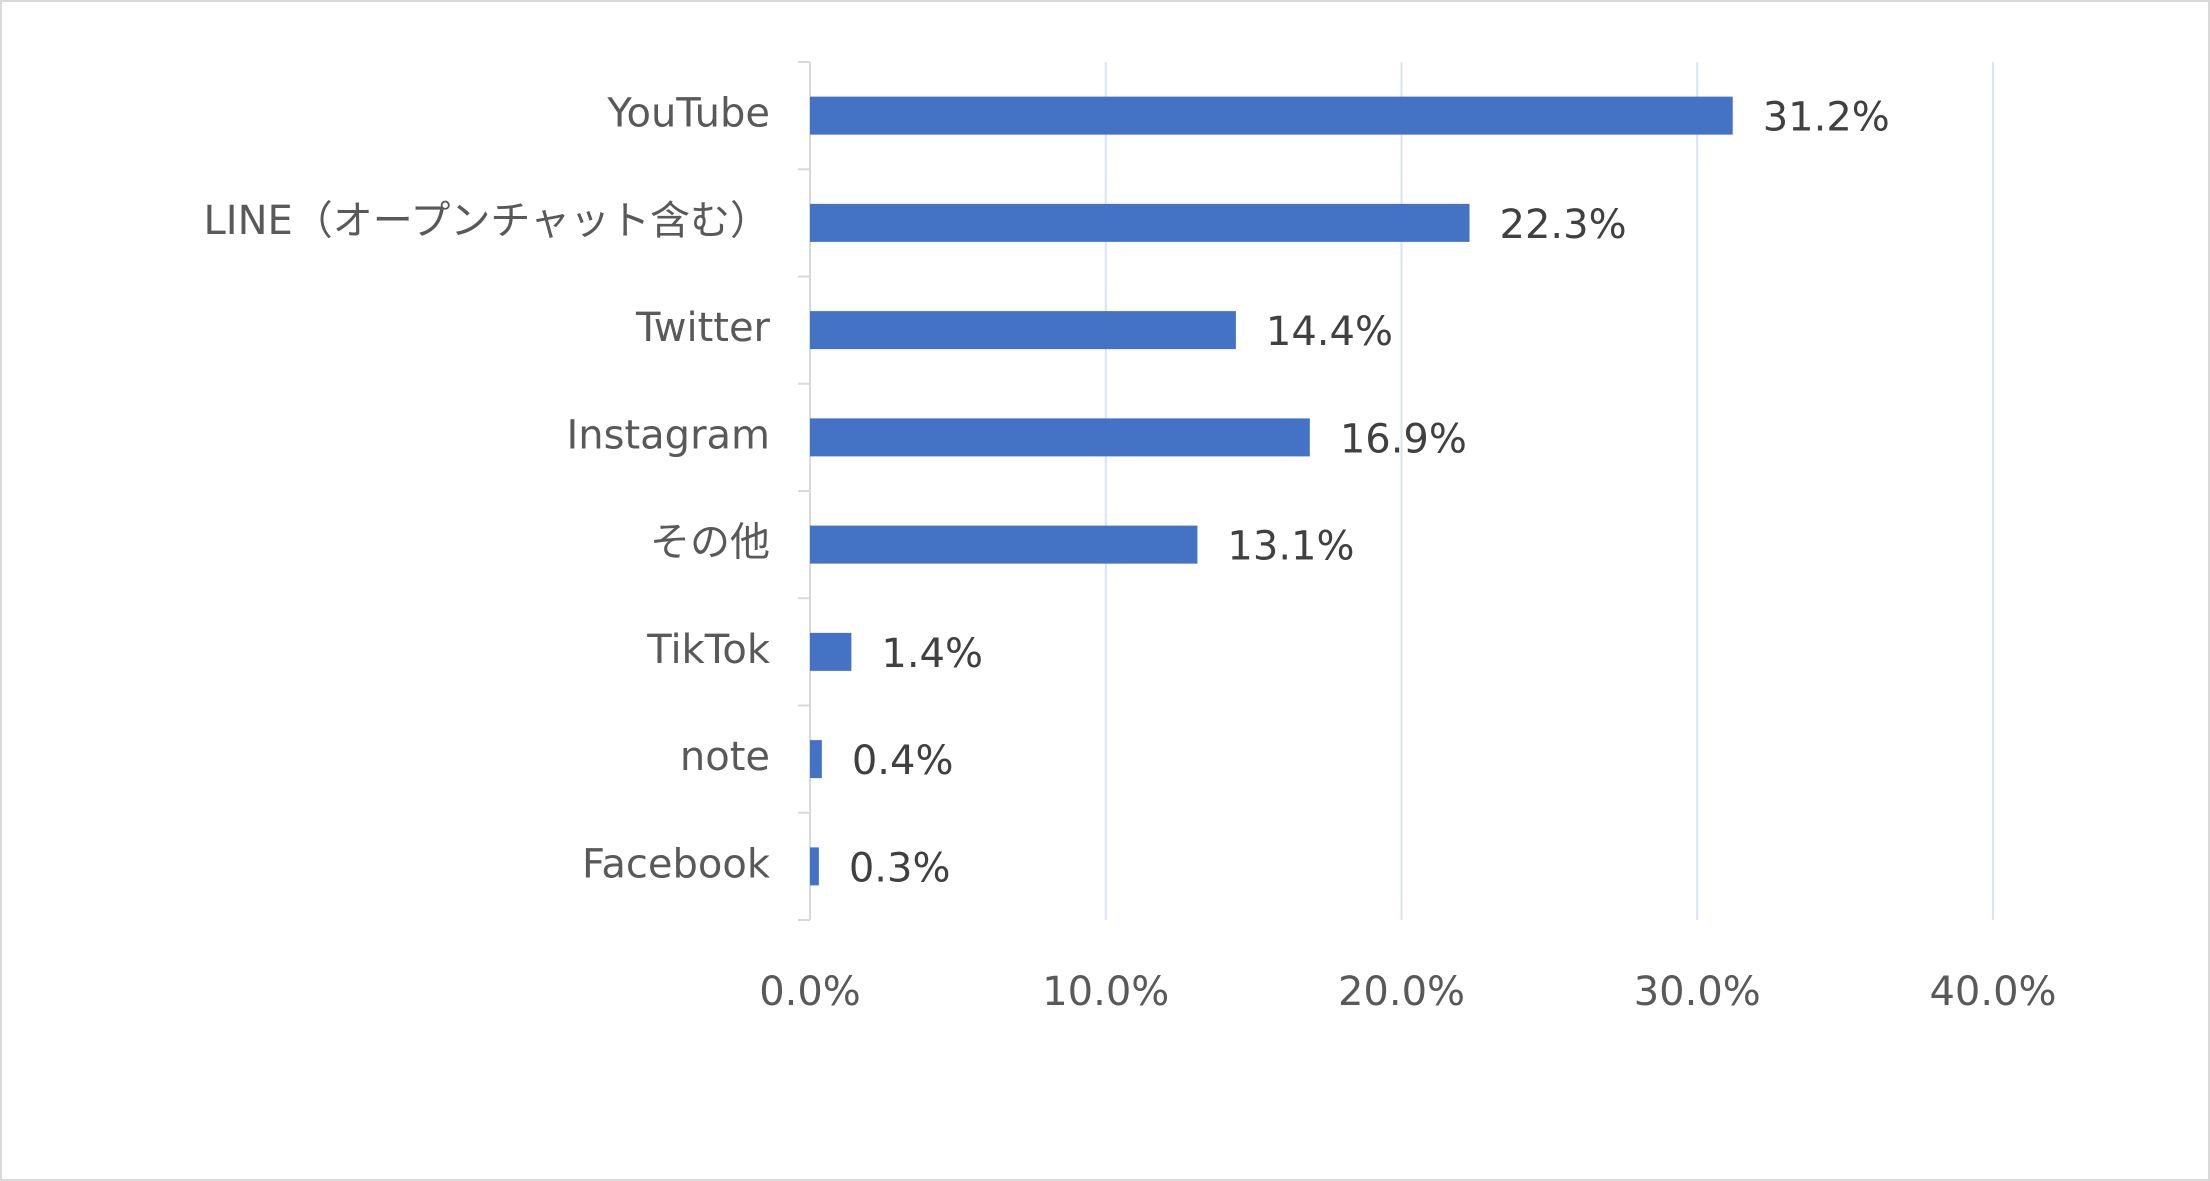  What do you see at coordinates (1329, 332) in the screenshot?
I see `data-label: 14.4%` at bounding box center [1329, 332].